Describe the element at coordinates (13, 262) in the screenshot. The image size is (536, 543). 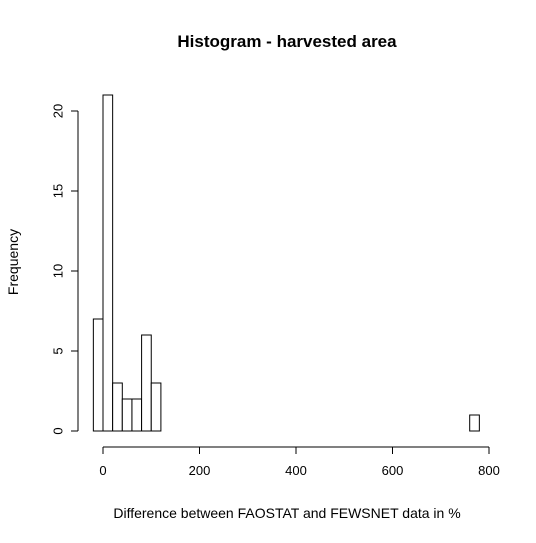
I see `y-axis-label: Frequency` at that location.